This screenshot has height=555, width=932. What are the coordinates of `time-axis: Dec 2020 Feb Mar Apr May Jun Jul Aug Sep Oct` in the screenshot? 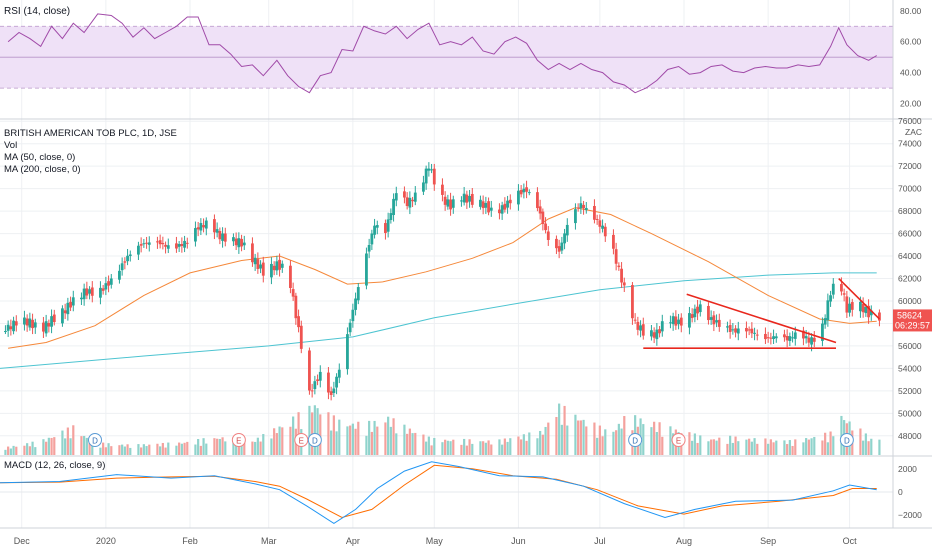 It's located at (435, 541).